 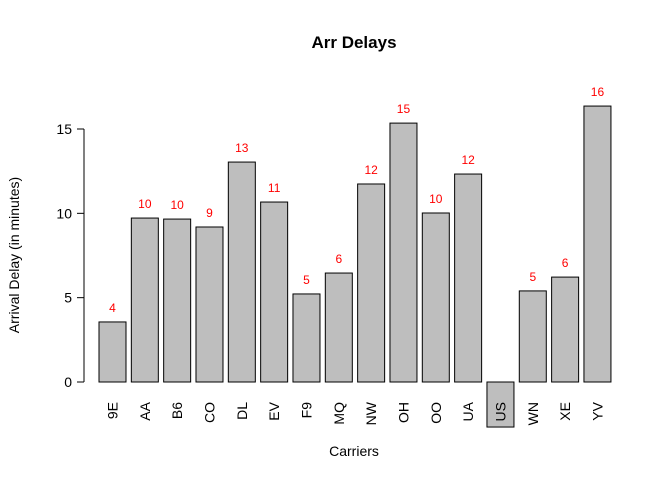 What do you see at coordinates (306, 410) in the screenshot?
I see `x-tick-label: F9` at bounding box center [306, 410].